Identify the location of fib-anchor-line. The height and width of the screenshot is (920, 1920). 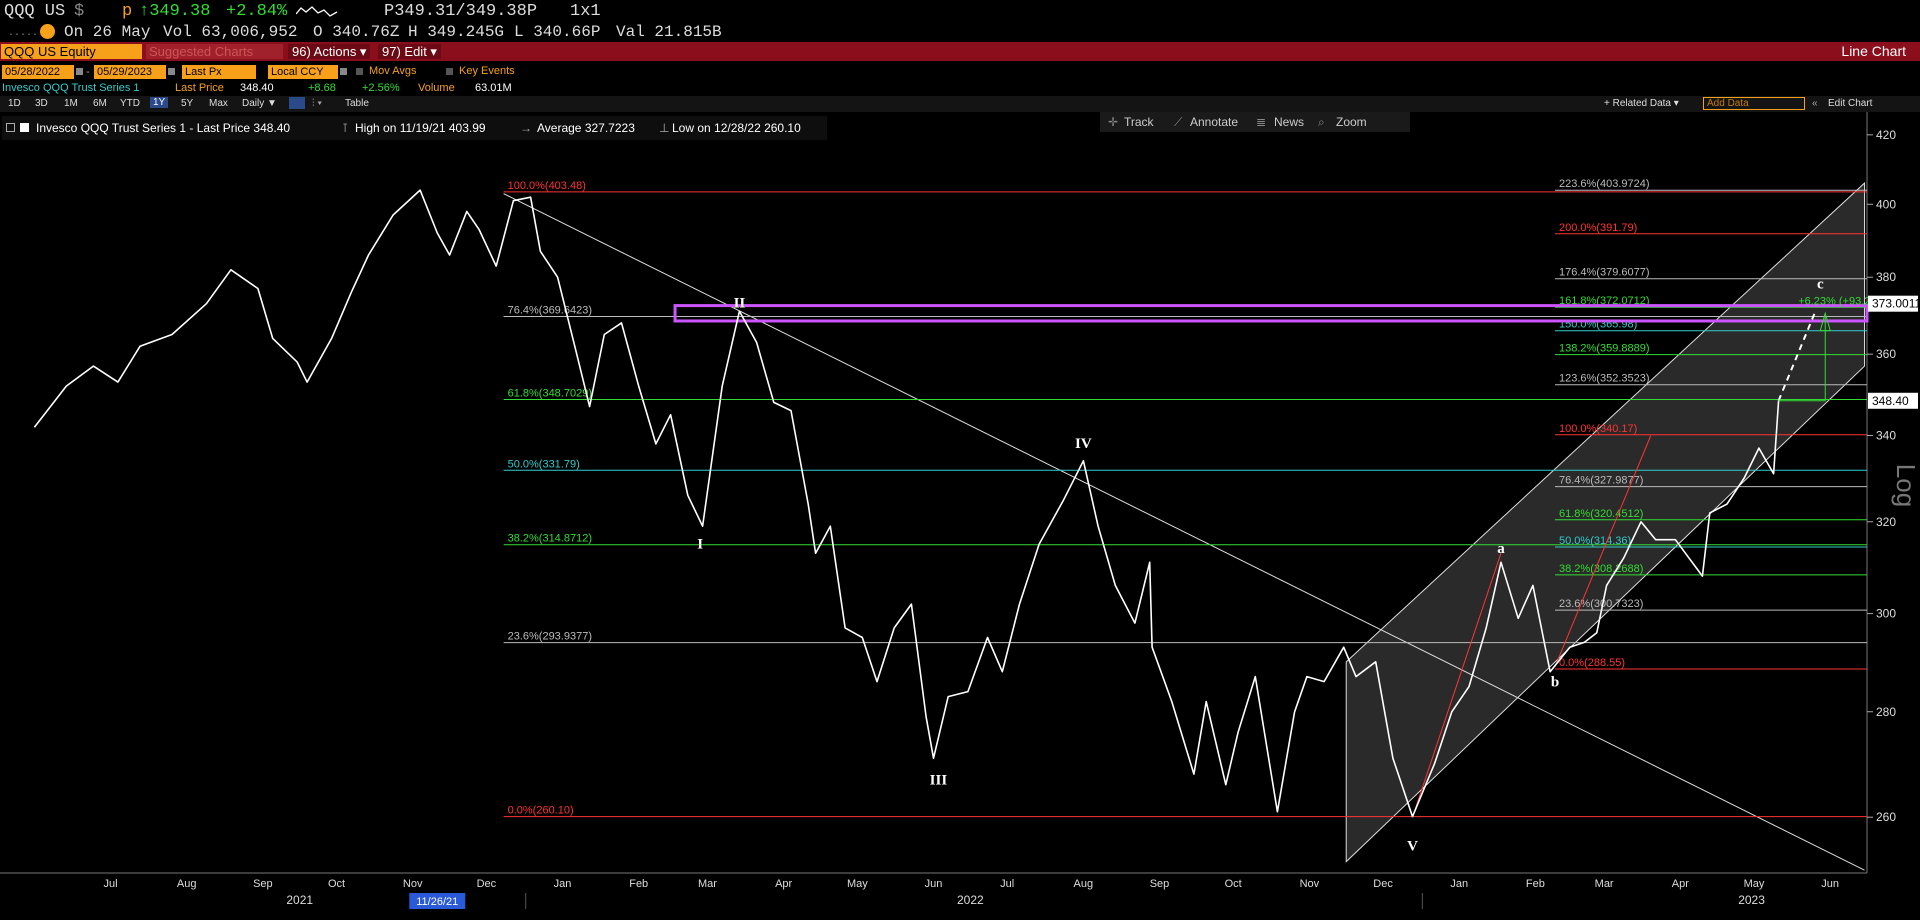
(1457, 685).